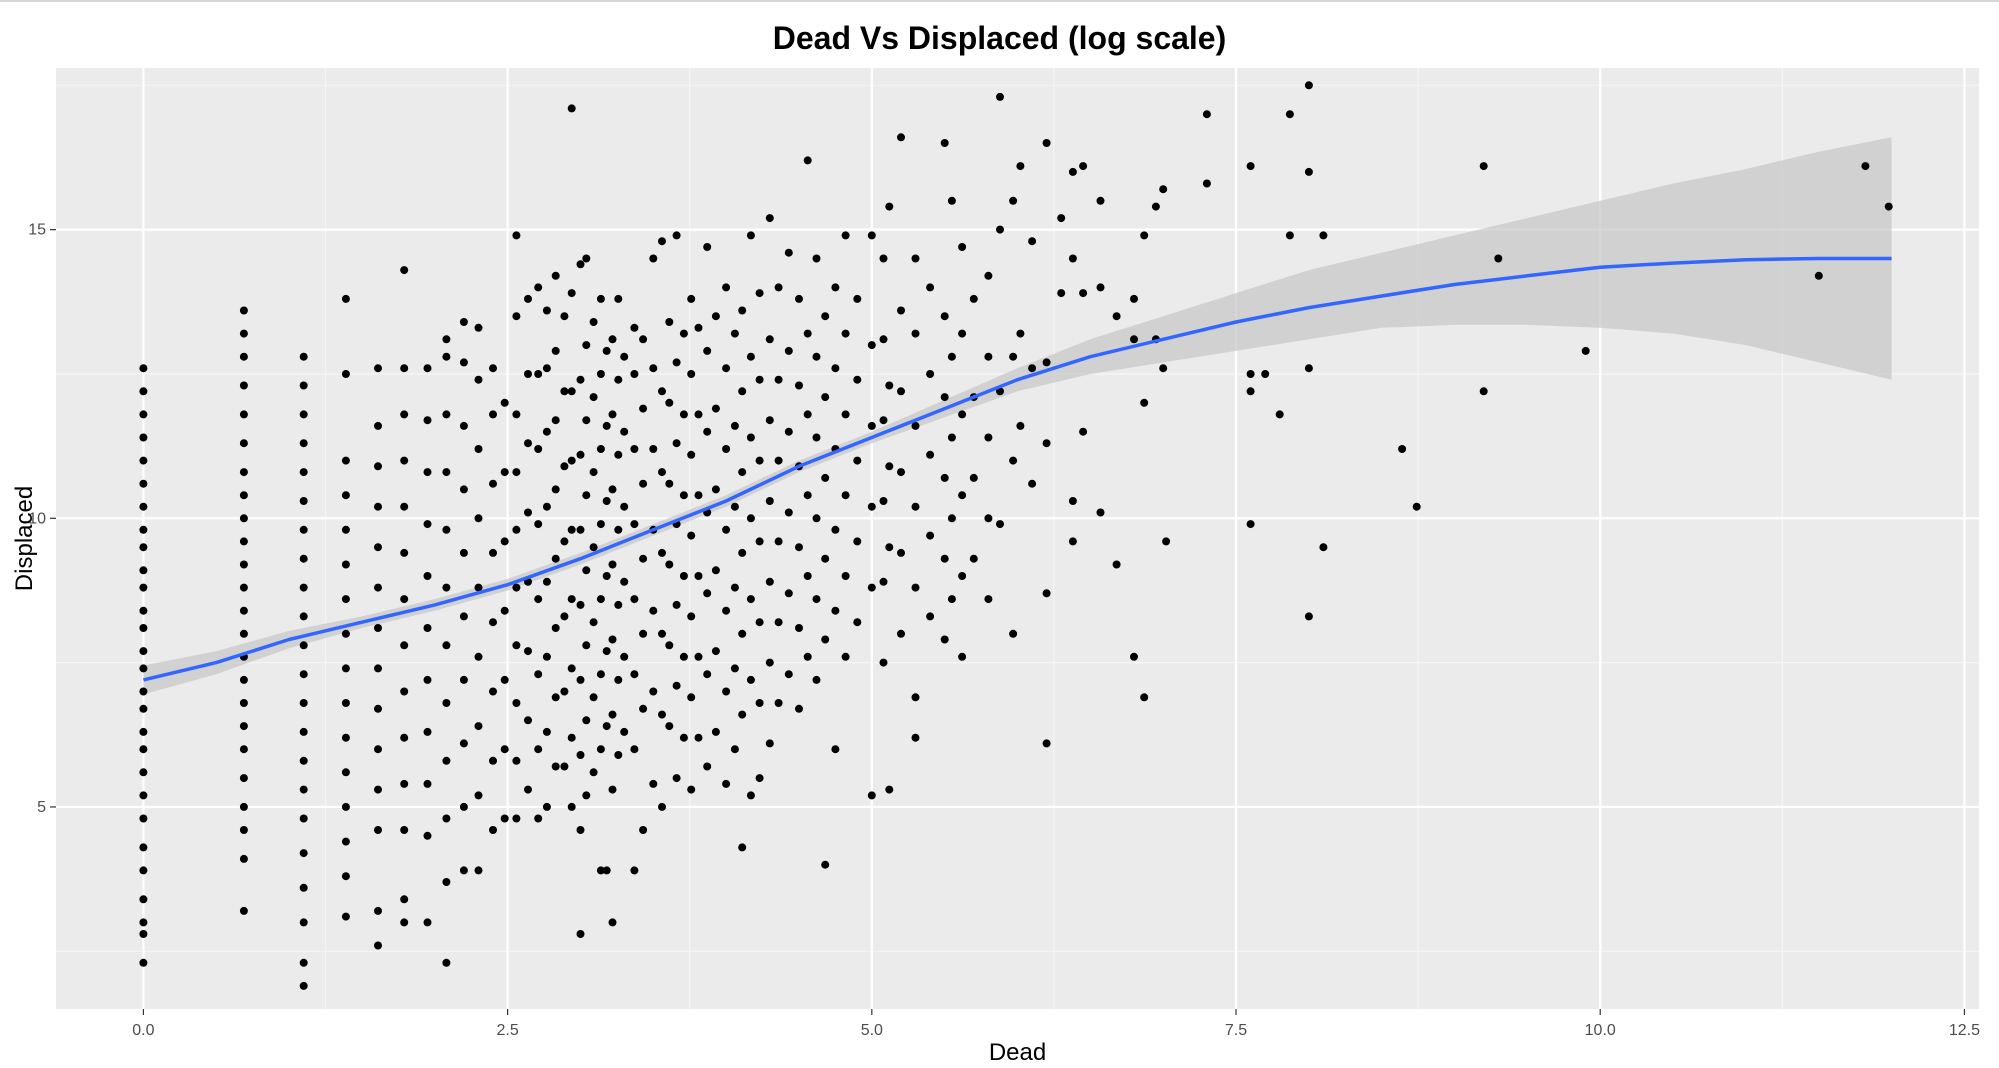 This screenshot has width=1999, height=1068. I want to click on x-axis-title: Dead, so click(1017, 1052).